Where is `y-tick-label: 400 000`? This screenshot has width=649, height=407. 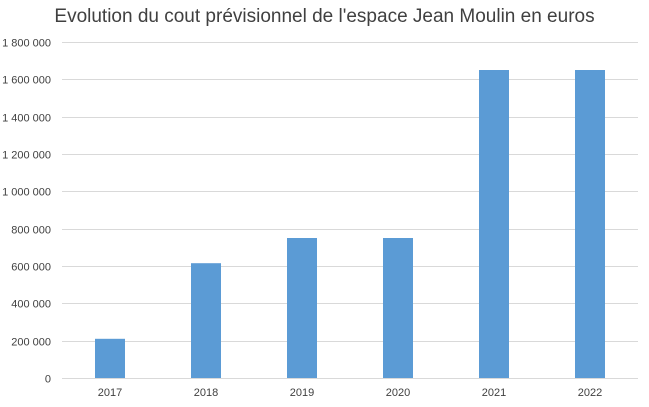
y-tick-label: 400 000 is located at coordinates (31, 305).